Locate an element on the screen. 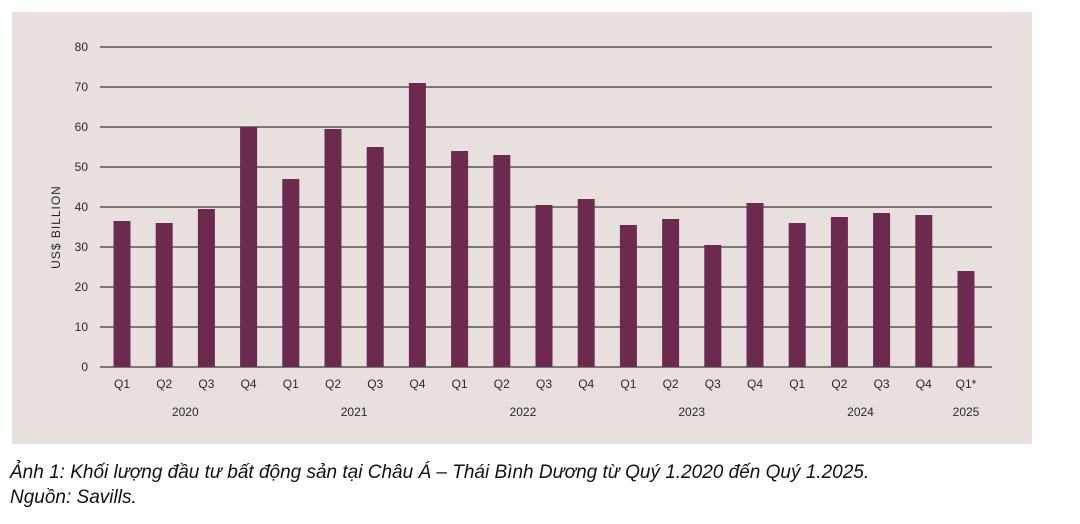  y-tick-label: 80 is located at coordinates (82, 47).